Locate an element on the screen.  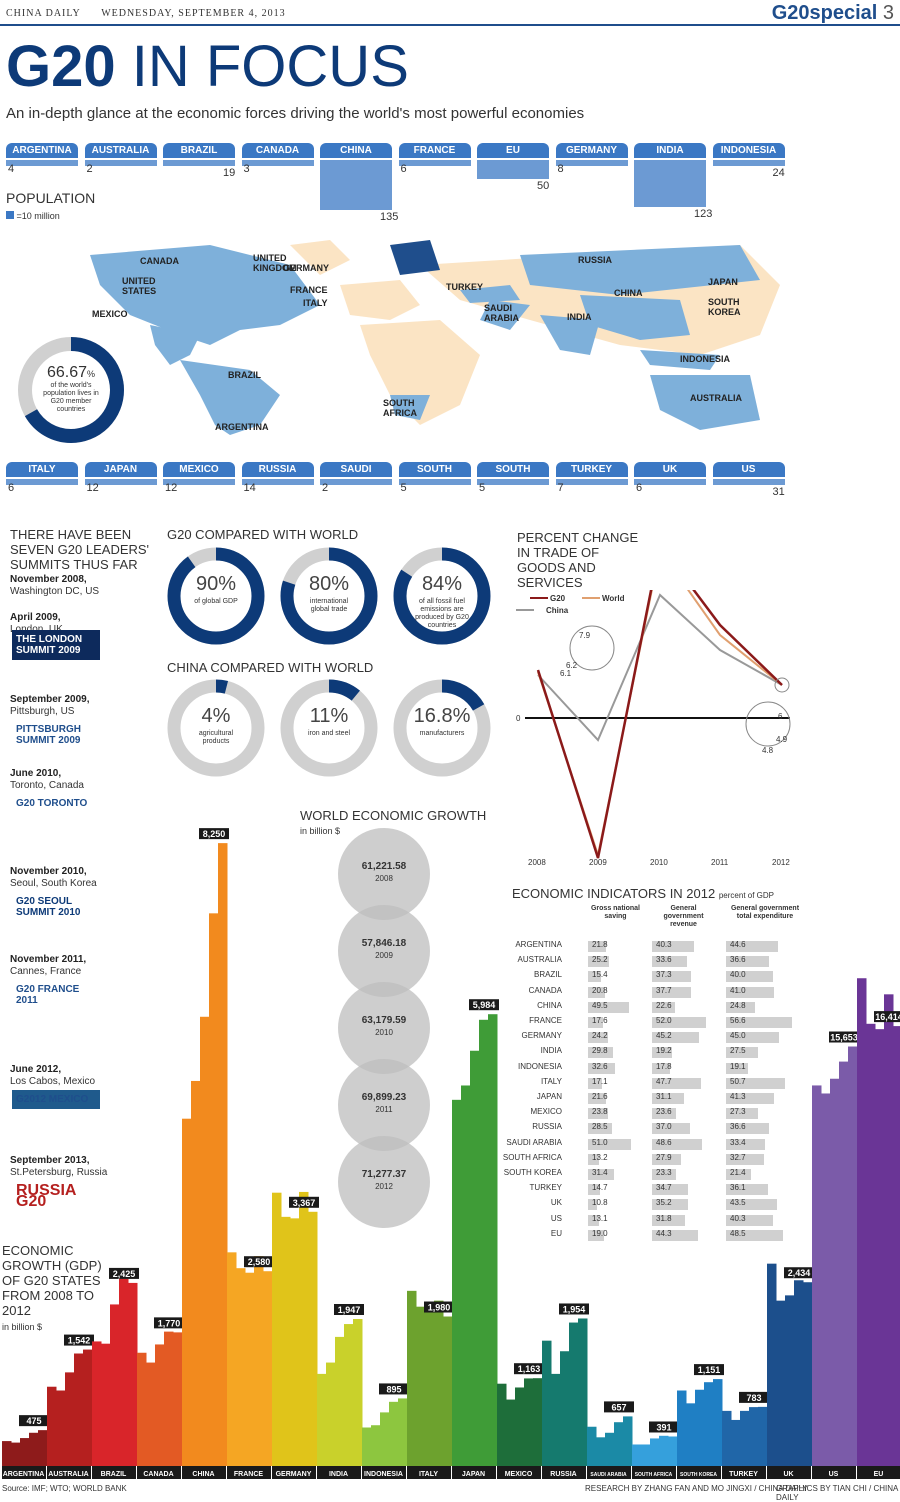
gdp-cat-label-18: US is located at coordinates (834, 1474).